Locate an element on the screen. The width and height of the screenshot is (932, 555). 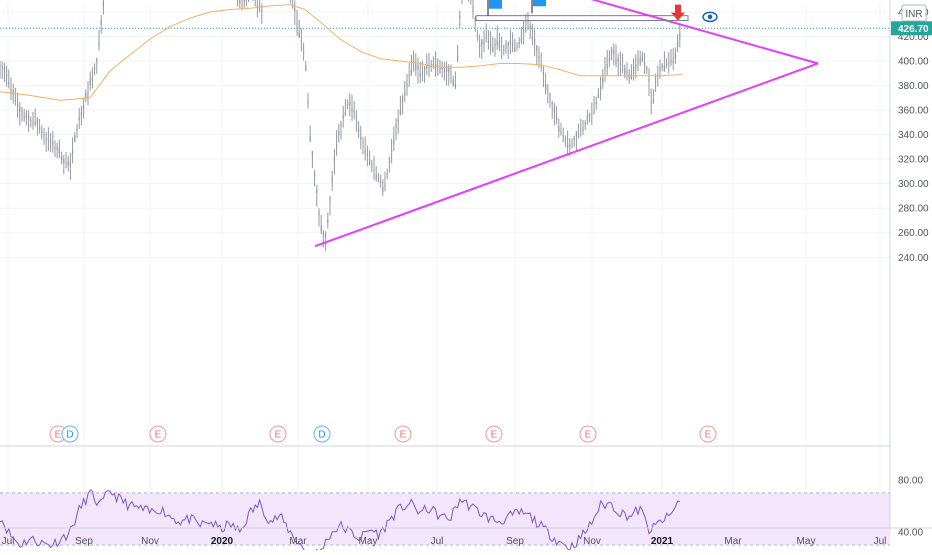
price-tick-label: 240.00 is located at coordinates (913, 258).